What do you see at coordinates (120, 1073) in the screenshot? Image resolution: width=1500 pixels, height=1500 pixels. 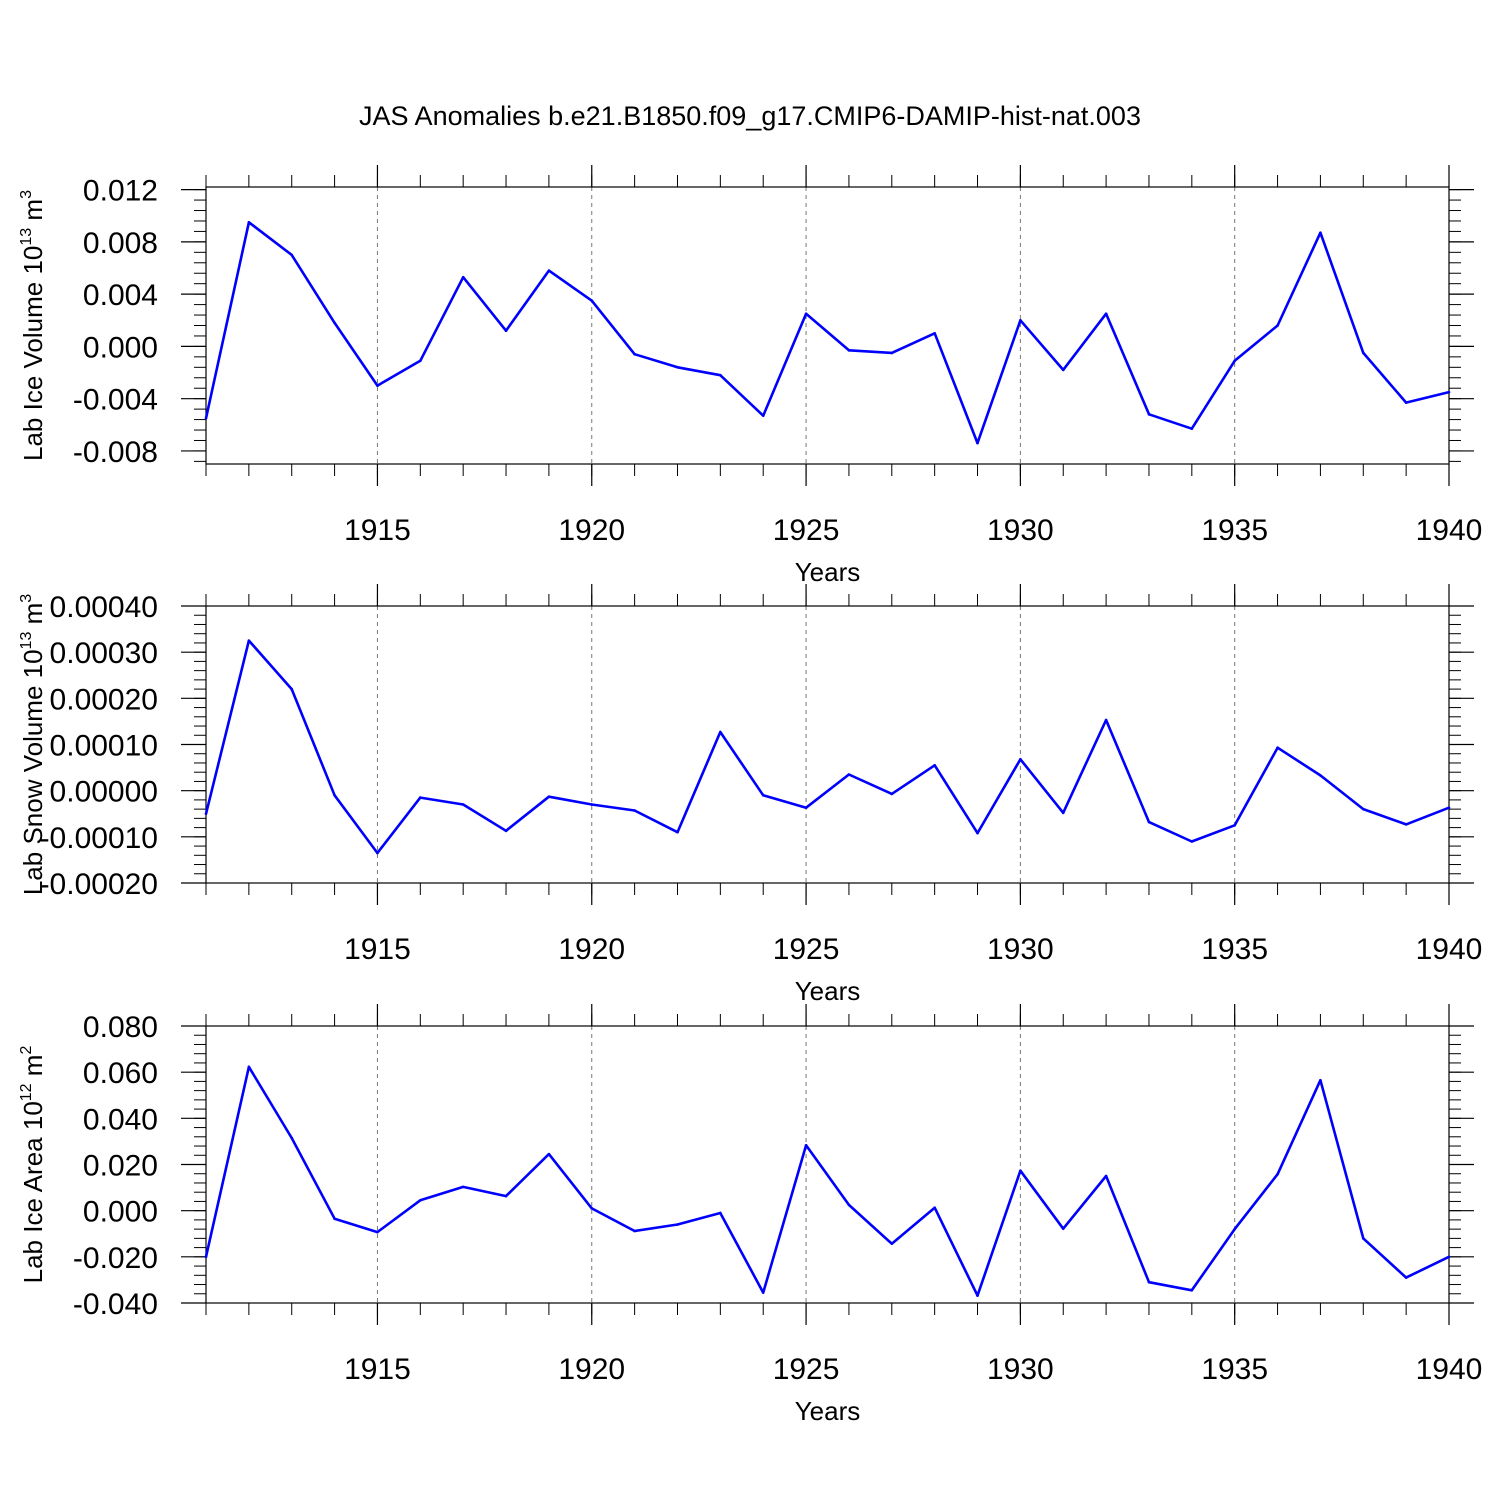 I see `y-tick-label: 0.060` at bounding box center [120, 1073].